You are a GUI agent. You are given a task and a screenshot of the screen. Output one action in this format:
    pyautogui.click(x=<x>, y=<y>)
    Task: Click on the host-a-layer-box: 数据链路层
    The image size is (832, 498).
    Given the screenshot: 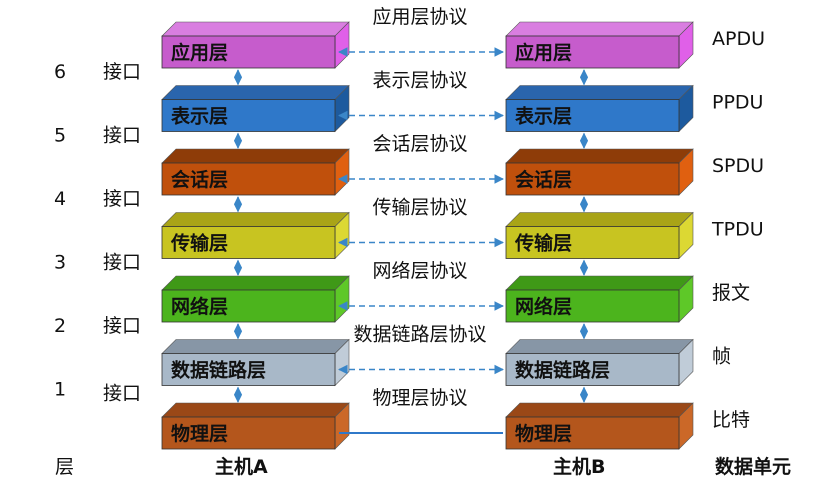 What is the action you would take?
    pyautogui.click(x=255, y=362)
    